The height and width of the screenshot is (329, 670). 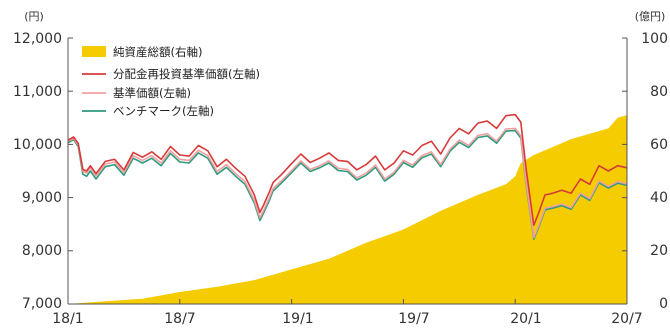 I want to click on left-tick-label: 11,000, so click(x=37, y=92).